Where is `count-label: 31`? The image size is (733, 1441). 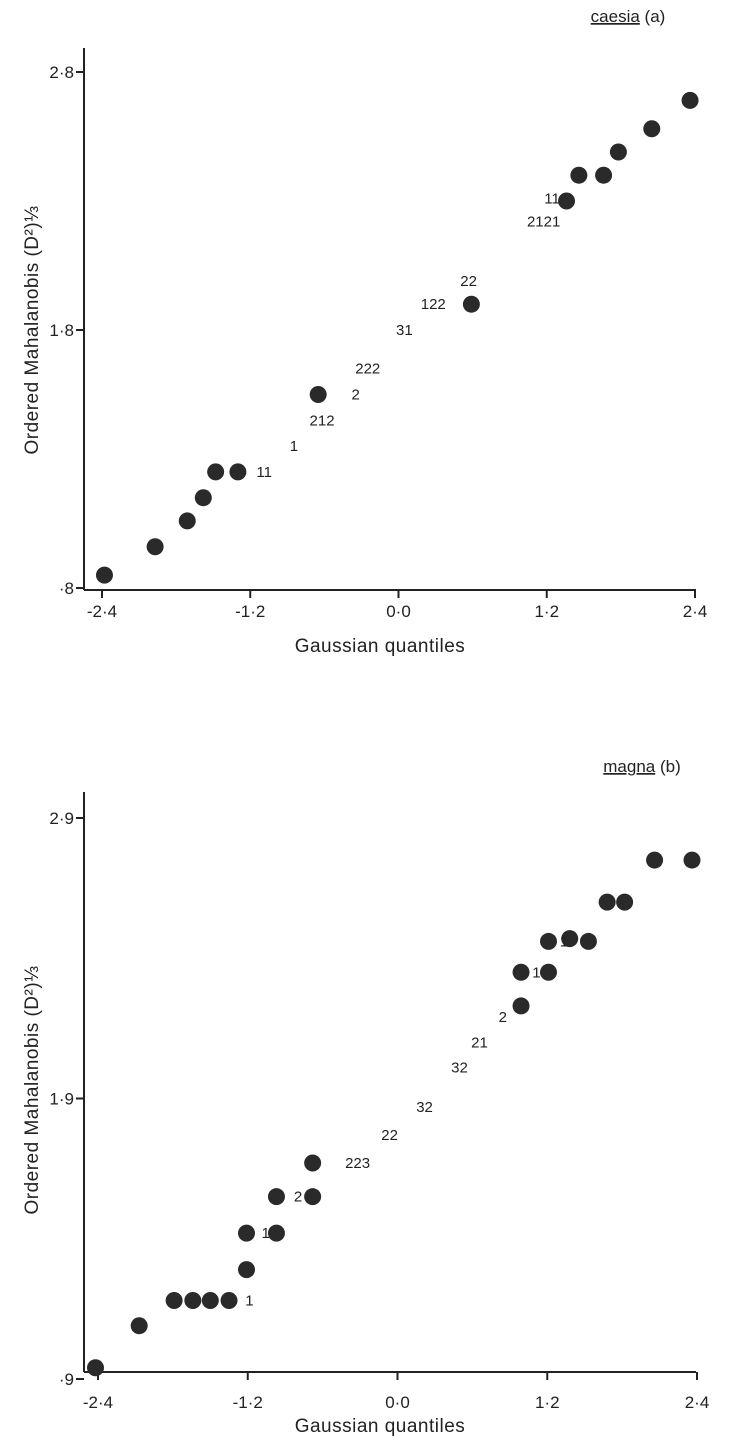 count-label: 31 is located at coordinates (404, 330).